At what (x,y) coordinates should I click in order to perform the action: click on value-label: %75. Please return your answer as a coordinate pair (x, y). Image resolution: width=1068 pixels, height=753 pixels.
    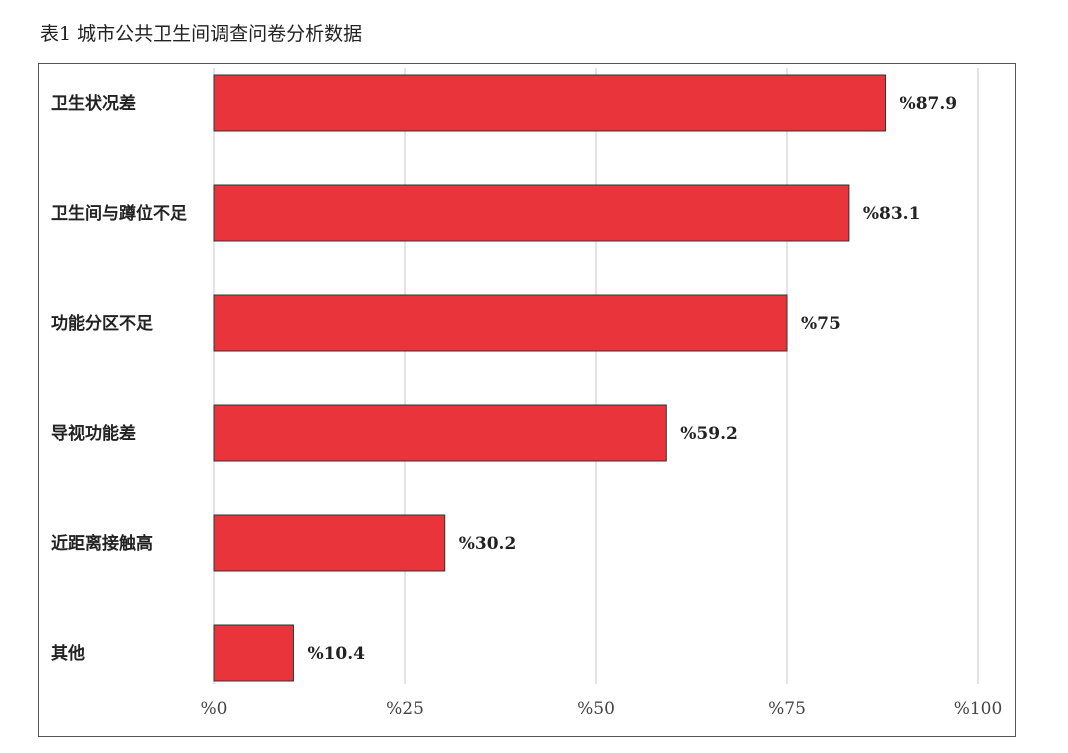
    Looking at the image, I should click on (821, 324).